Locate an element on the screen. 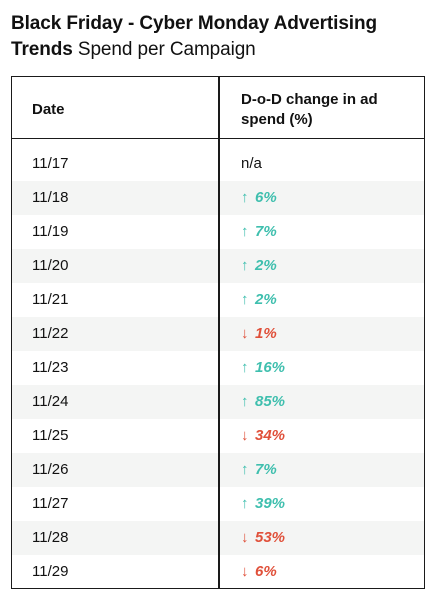  date-cell: 11/18 is located at coordinates (50, 197).